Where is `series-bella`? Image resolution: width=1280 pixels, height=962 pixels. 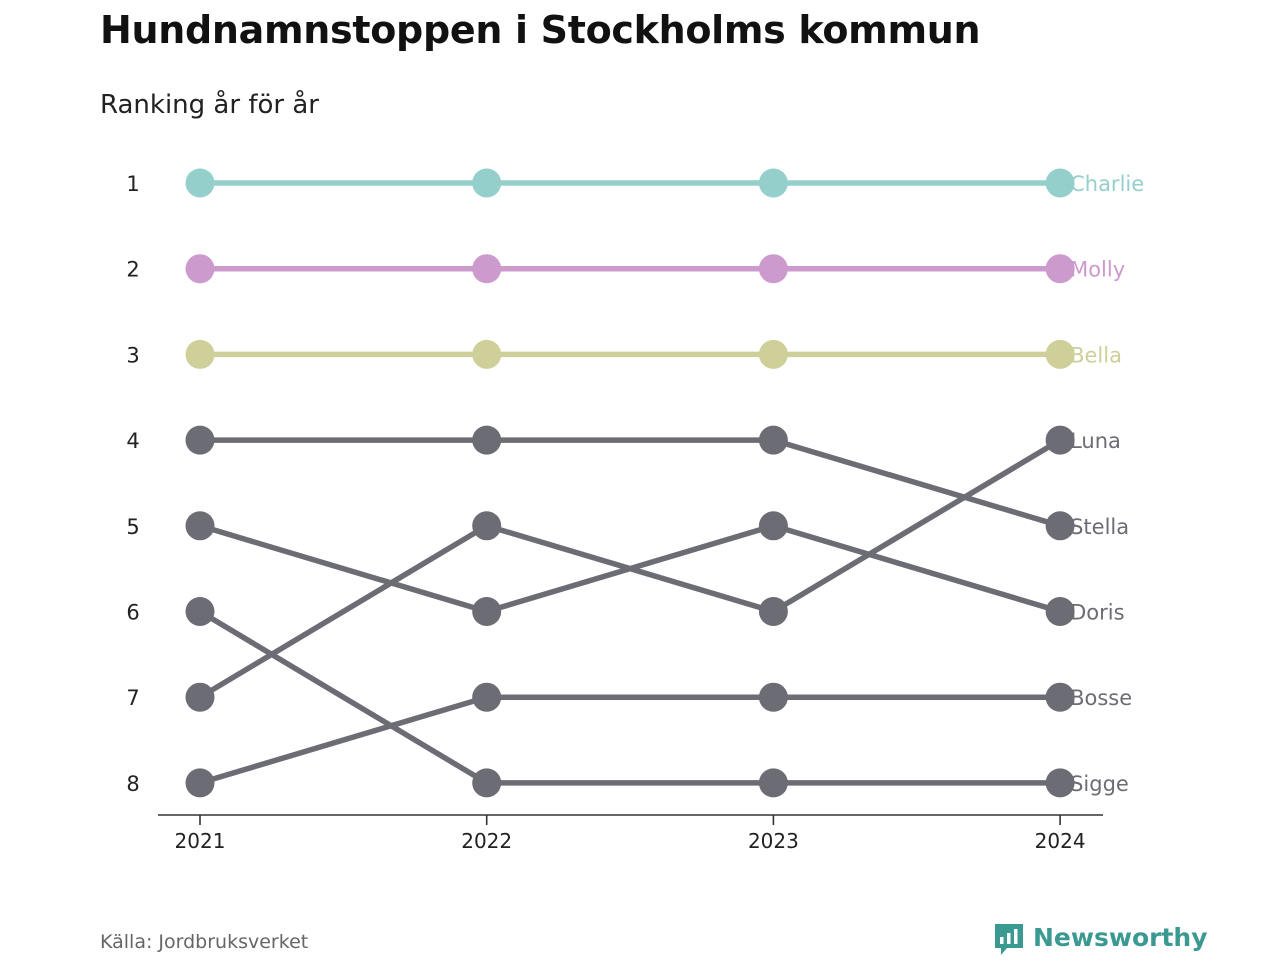 series-bella is located at coordinates (630, 354).